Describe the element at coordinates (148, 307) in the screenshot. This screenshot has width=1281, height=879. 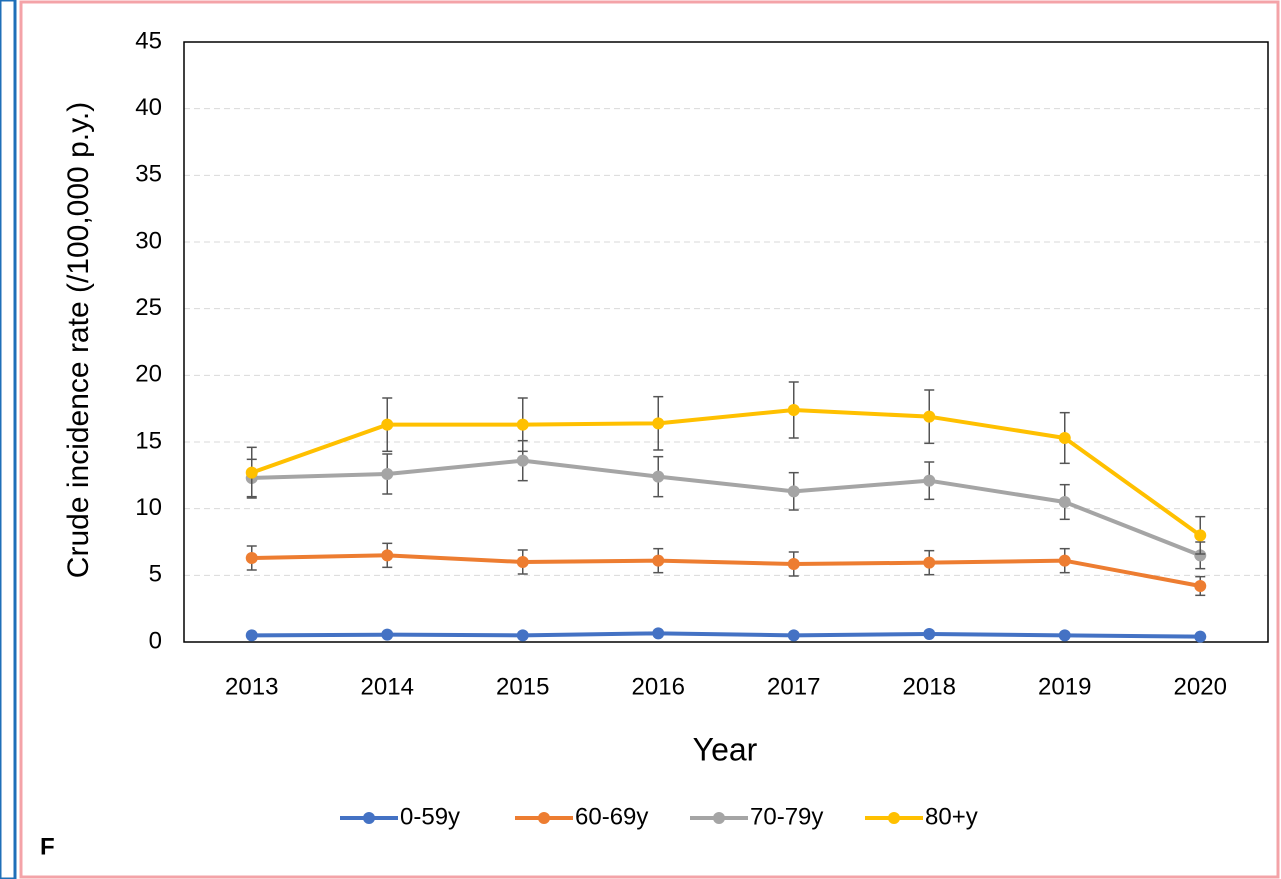
I see `y-tick-label: 25` at that location.